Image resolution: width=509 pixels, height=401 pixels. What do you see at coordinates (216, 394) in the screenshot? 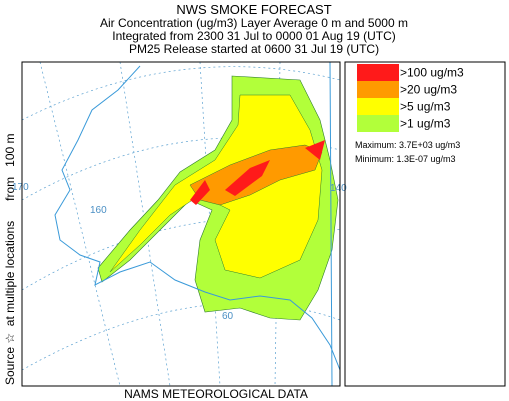
I see `footer: NAMS METEOROLOGICAL DATA` at bounding box center [216, 394].